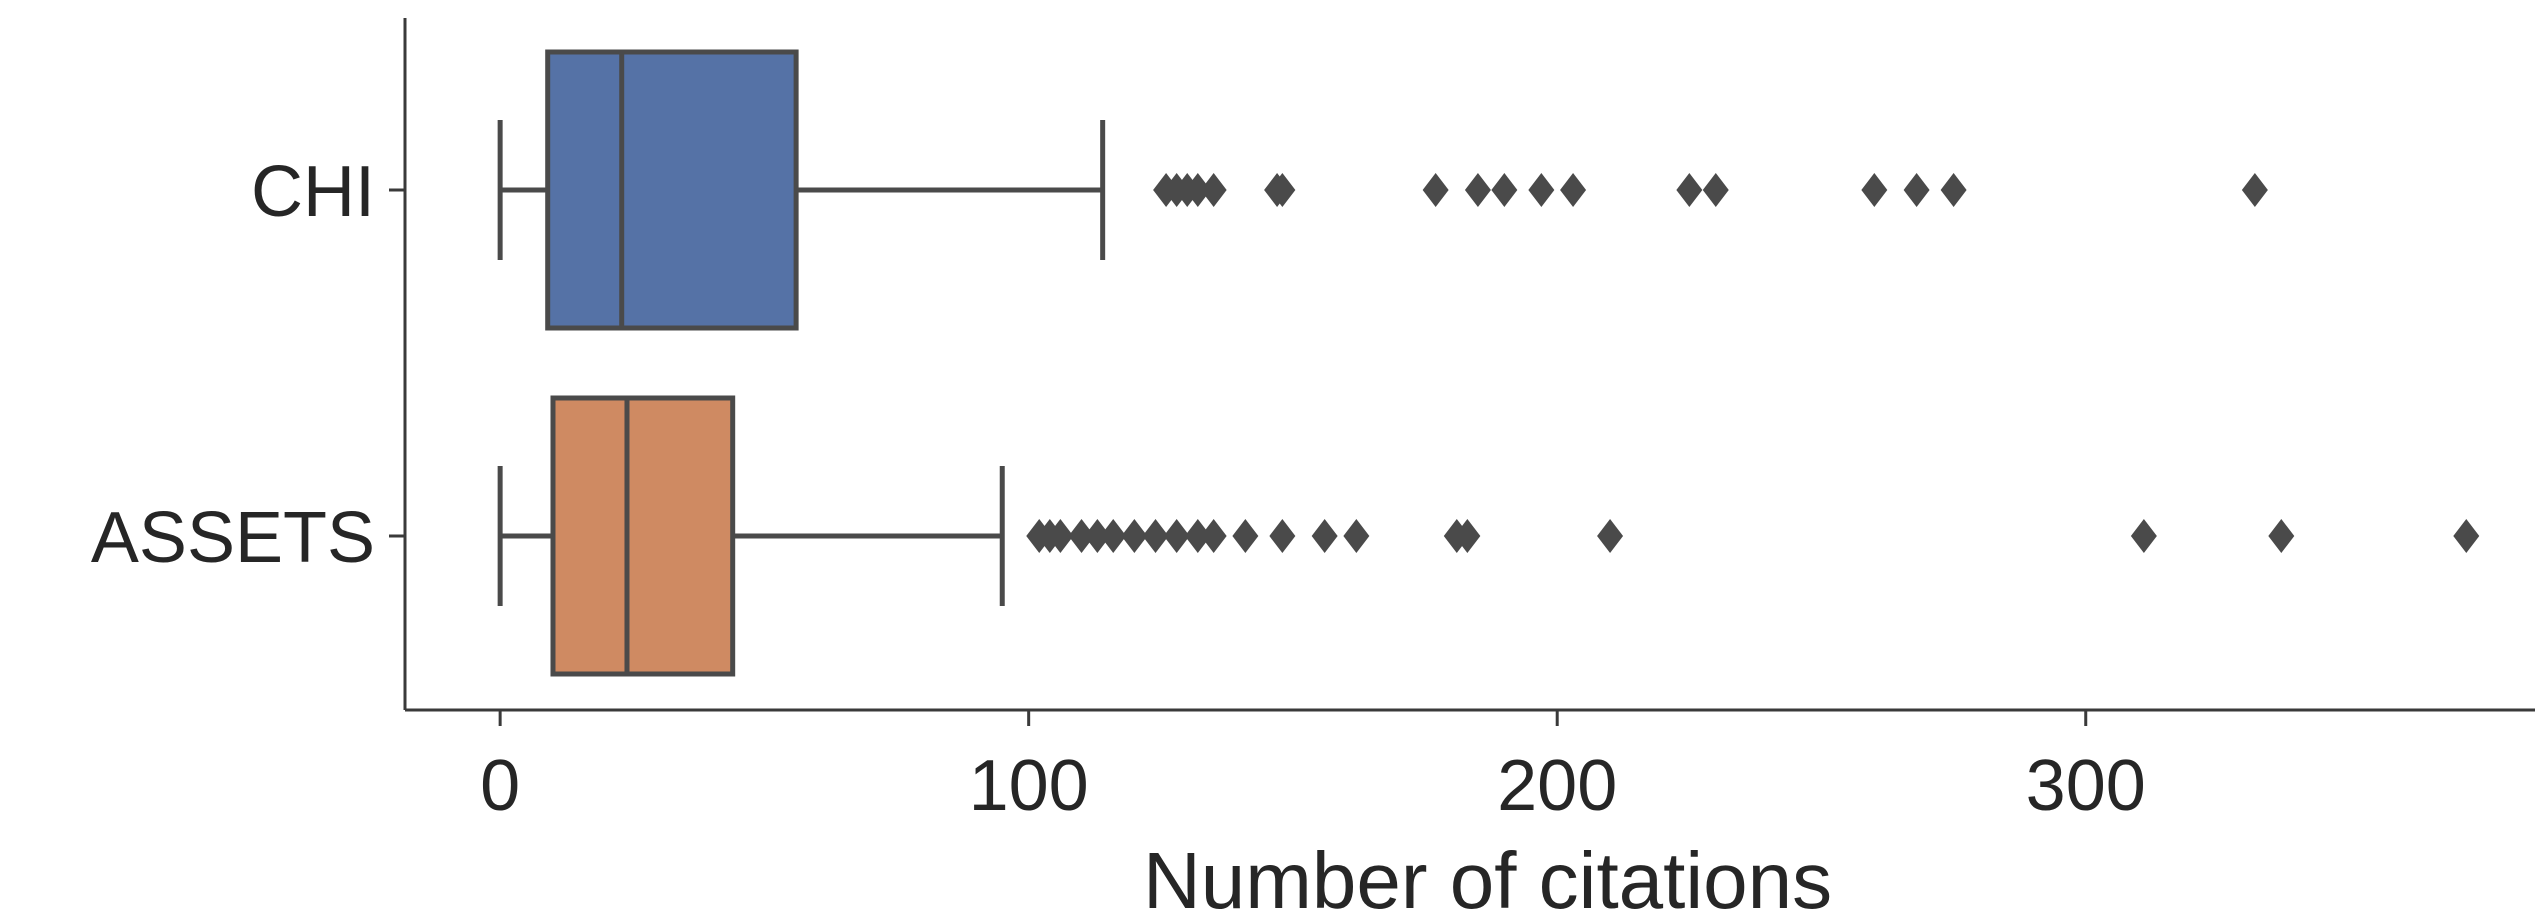 This screenshot has width=2535, height=922. Describe the element at coordinates (1487, 879) in the screenshot. I see `x-axis-label: Number of citations` at that location.